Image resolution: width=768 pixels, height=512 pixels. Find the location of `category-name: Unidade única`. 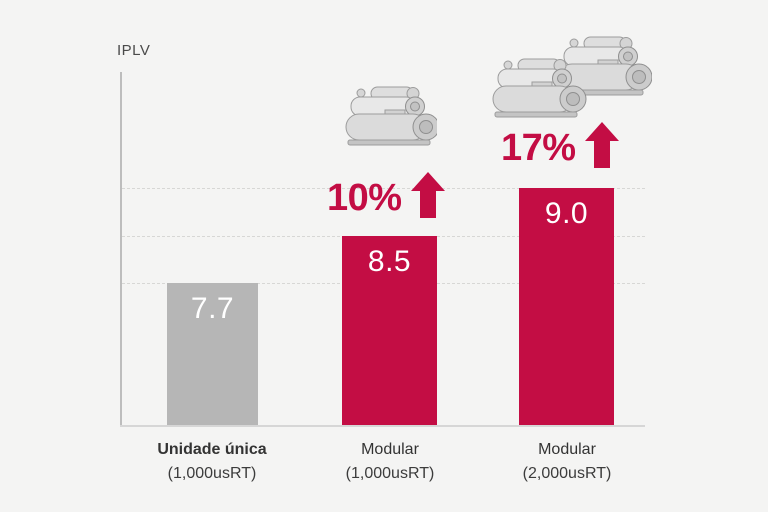

category-name: Unidade única is located at coordinates (212, 449).